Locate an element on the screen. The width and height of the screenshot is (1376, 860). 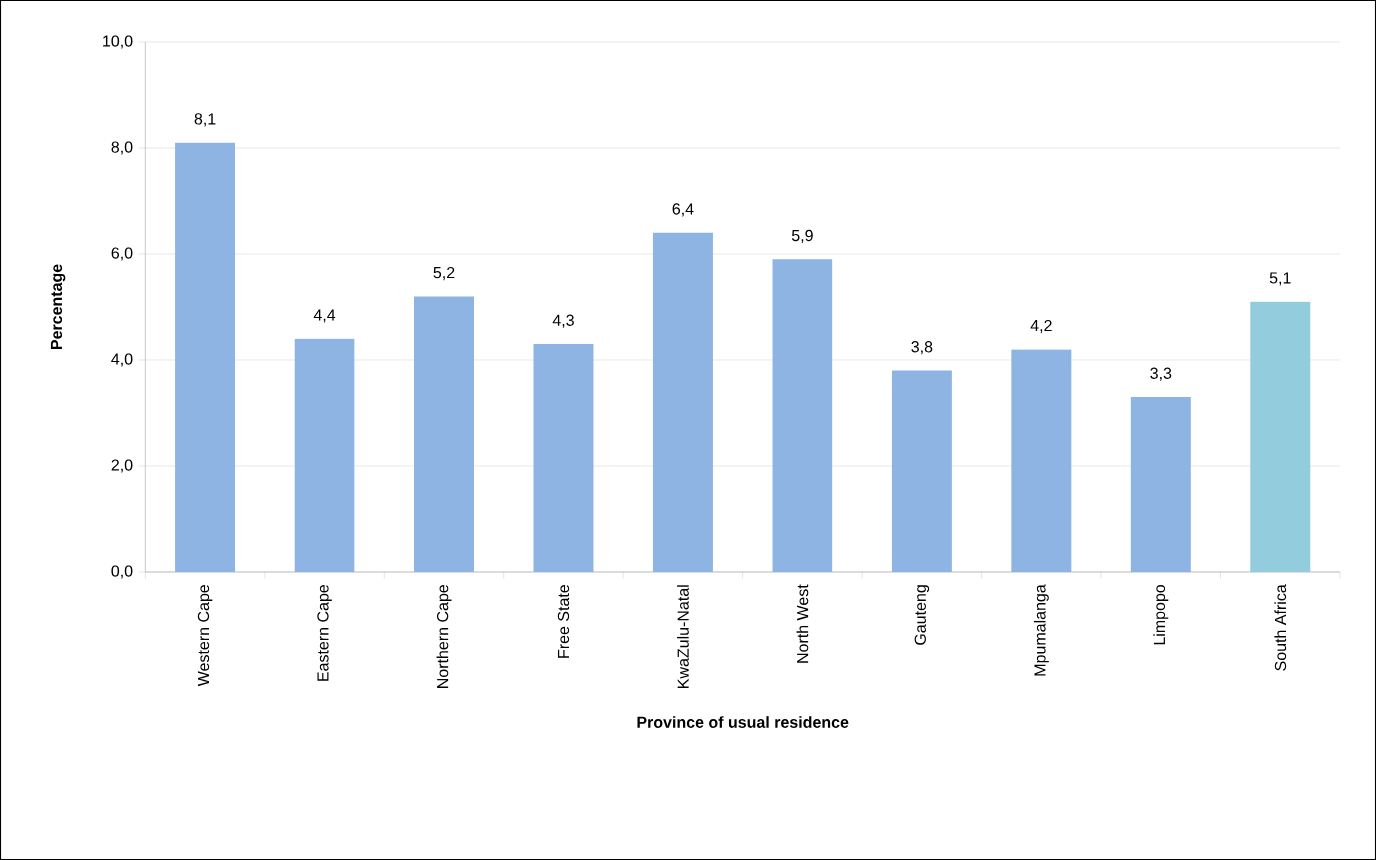
y-tick-label: 0,0 is located at coordinates (122, 572).